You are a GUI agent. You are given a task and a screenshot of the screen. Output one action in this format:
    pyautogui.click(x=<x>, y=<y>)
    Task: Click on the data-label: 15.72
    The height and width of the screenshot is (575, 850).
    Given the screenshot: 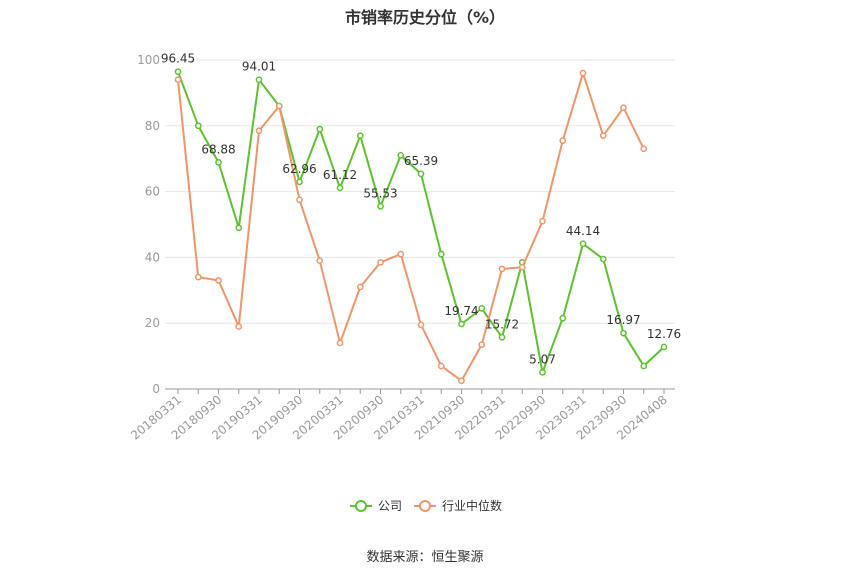 What is the action you would take?
    pyautogui.click(x=502, y=324)
    